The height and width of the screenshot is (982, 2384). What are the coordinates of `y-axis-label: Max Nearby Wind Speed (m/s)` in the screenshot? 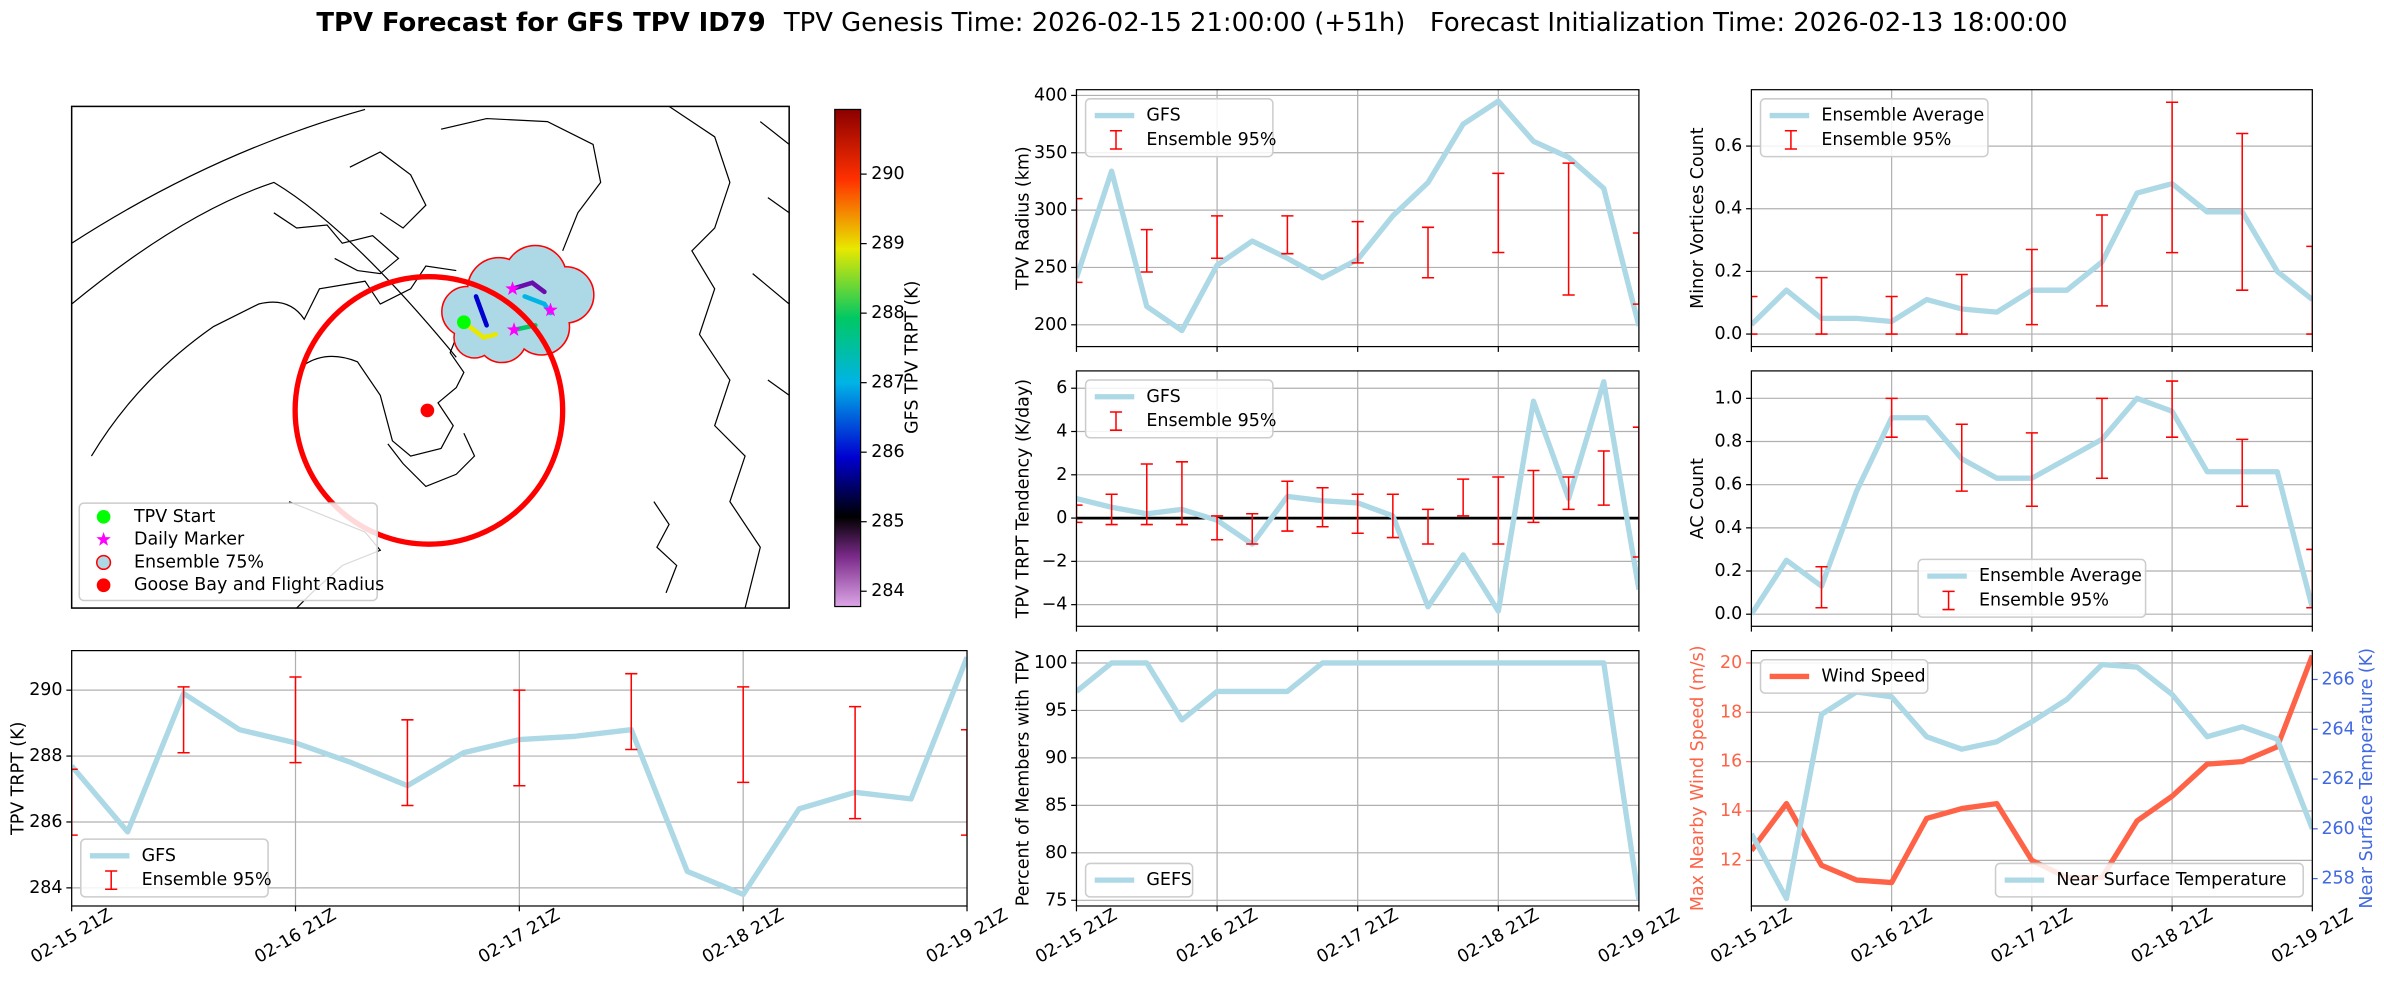 It's located at (1698, 778).